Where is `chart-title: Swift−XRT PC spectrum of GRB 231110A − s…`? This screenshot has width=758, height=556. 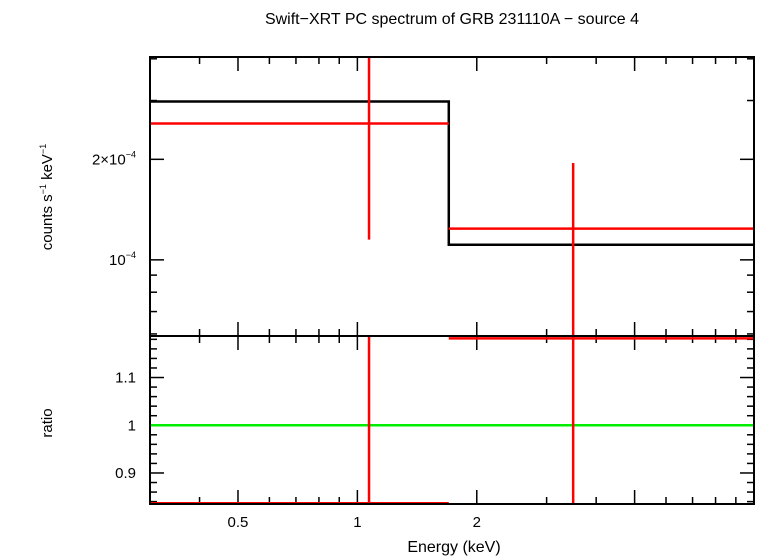 chart-title: Swift−XRT PC spectrum of GRB 231110A − s… is located at coordinates (452, 19).